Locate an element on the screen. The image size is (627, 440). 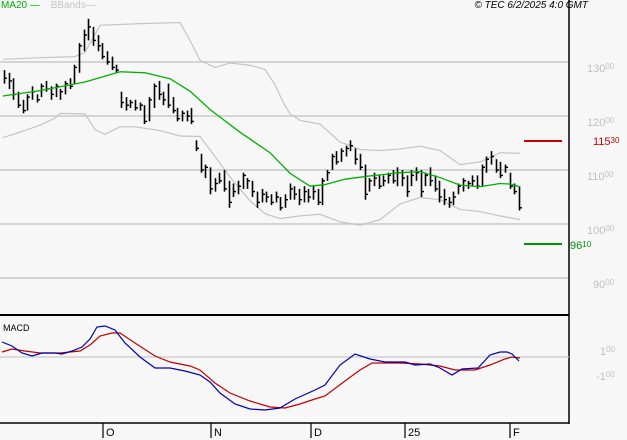
time-axis-label: O is located at coordinates (110, 433).